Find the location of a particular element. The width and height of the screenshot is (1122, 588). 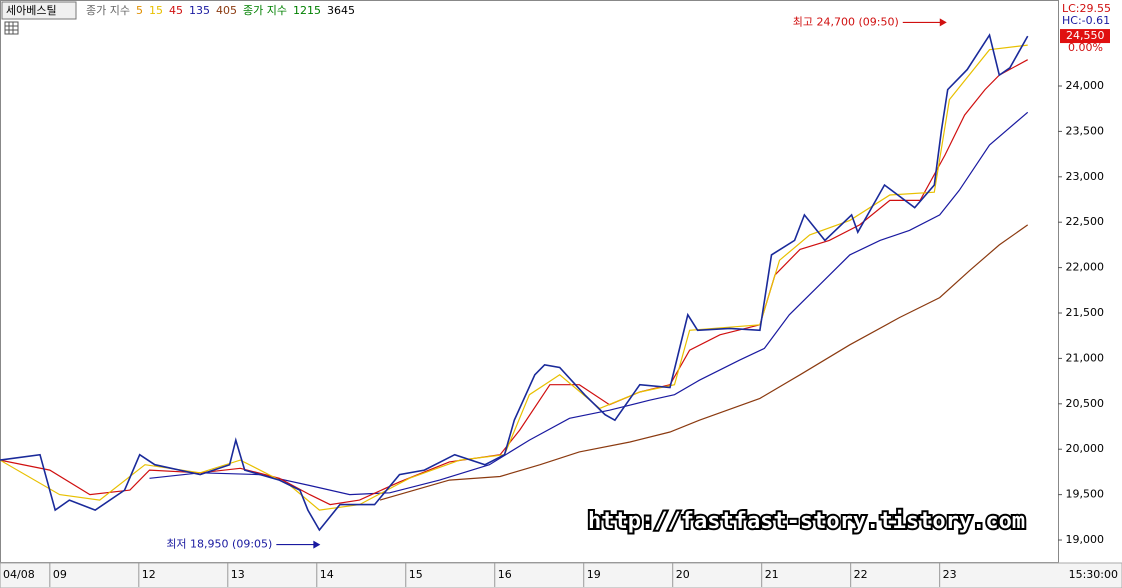

y-tick-label: 22,000 is located at coordinates (1085, 267).